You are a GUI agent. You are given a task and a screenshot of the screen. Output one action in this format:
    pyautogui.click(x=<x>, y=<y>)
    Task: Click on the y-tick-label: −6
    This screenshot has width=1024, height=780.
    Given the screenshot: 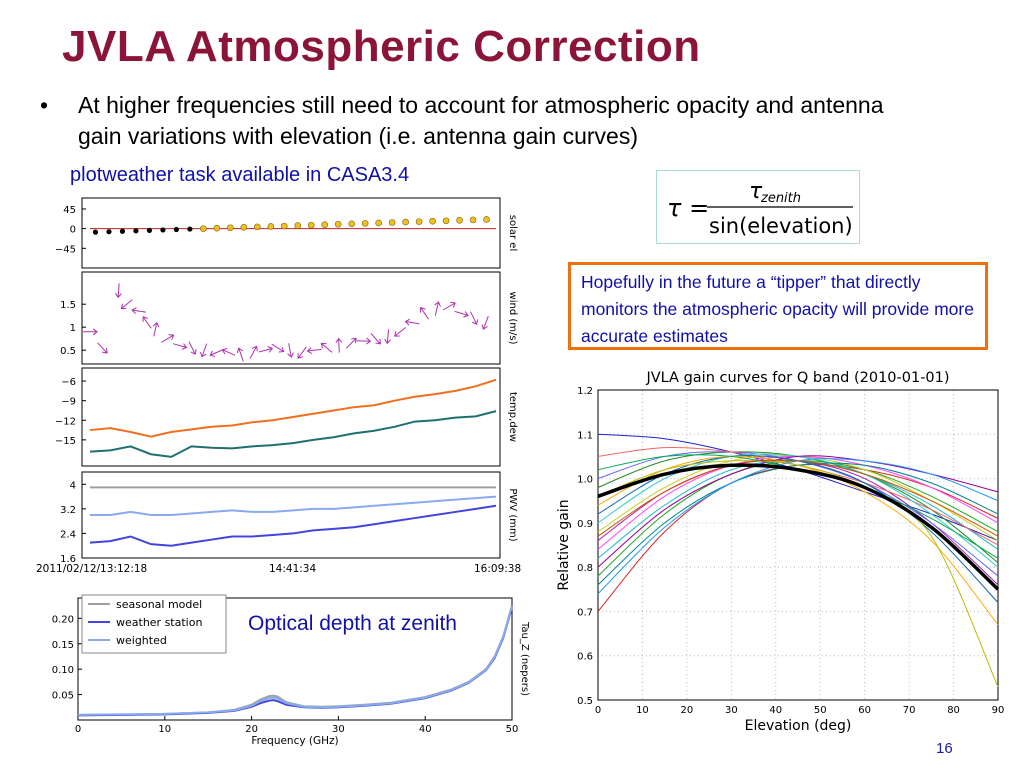 What is the action you would take?
    pyautogui.click(x=68, y=382)
    